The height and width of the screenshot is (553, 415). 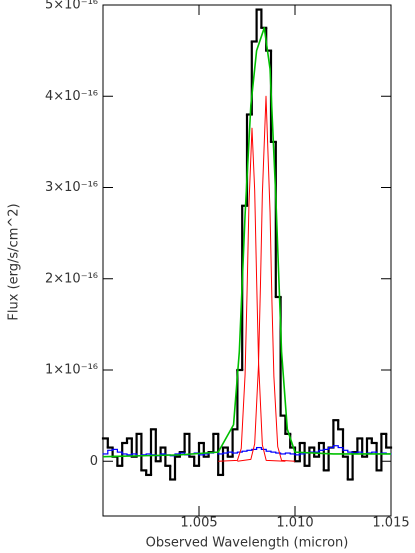 What do you see at coordinates (294, 523) in the screenshot?
I see `x-tick-label: 1.010` at bounding box center [294, 523].